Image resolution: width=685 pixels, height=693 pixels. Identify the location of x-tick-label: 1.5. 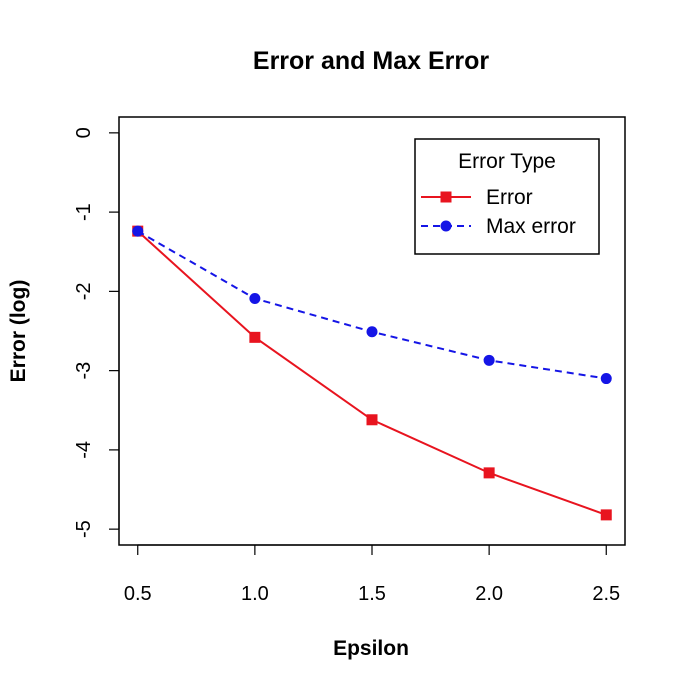
(372, 594).